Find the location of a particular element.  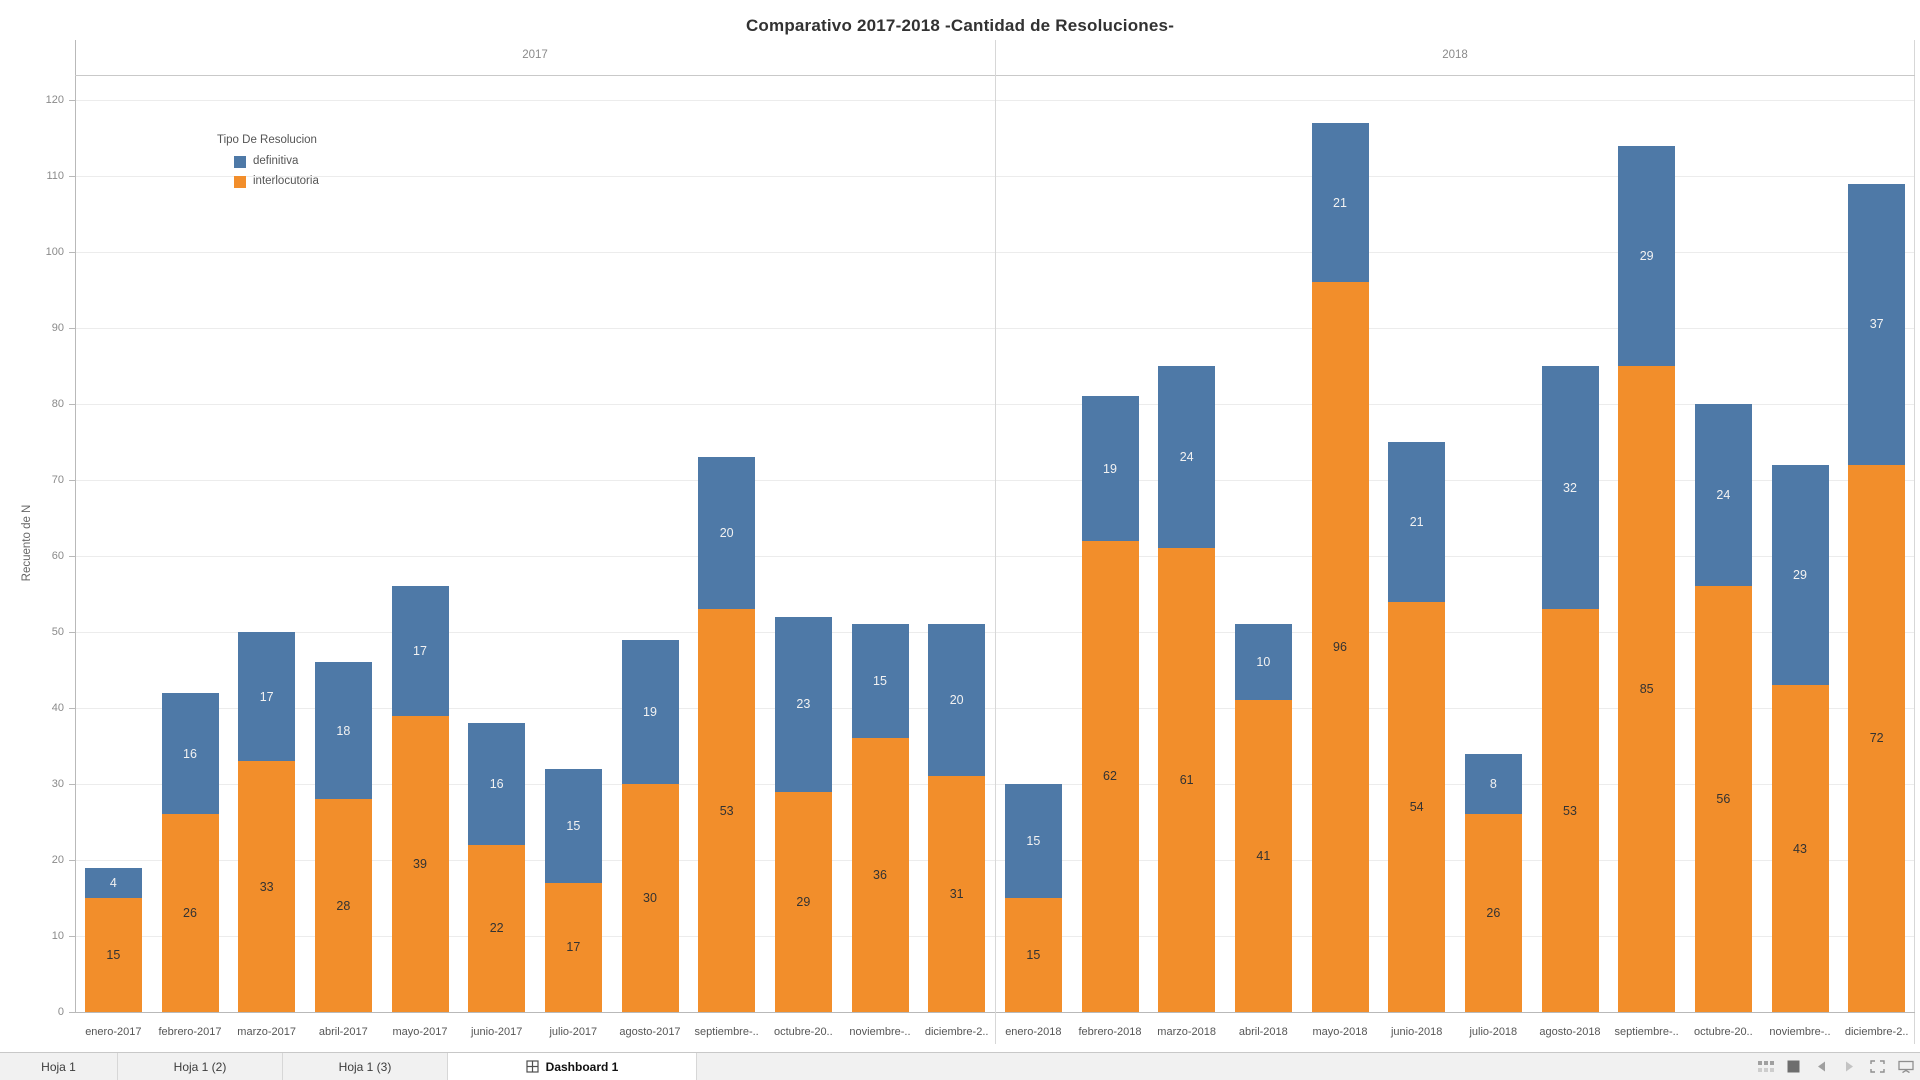

panel-divider is located at coordinates (995, 542).